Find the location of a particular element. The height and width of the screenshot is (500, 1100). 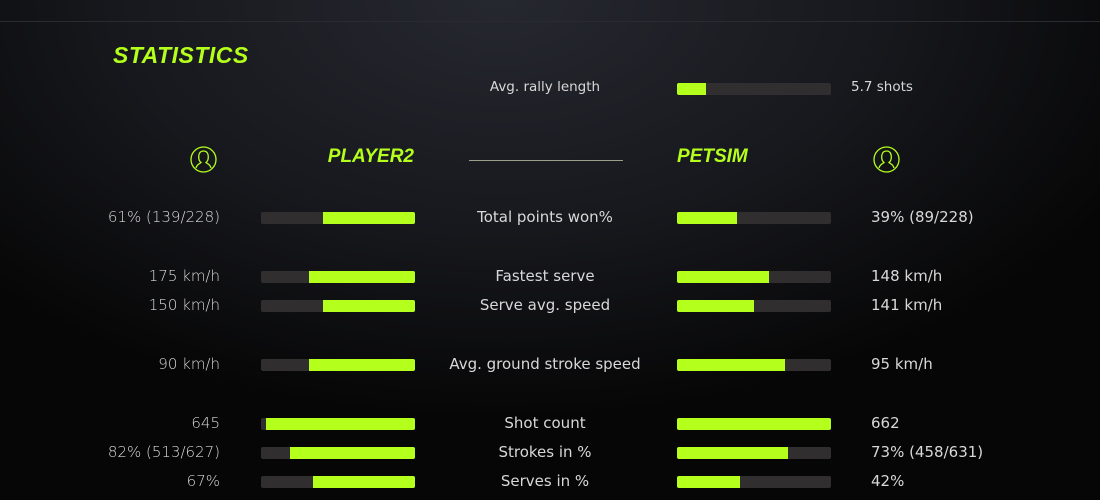

stat-row: 175 km/h Fastest serve 148 km/h is located at coordinates (550, 277).